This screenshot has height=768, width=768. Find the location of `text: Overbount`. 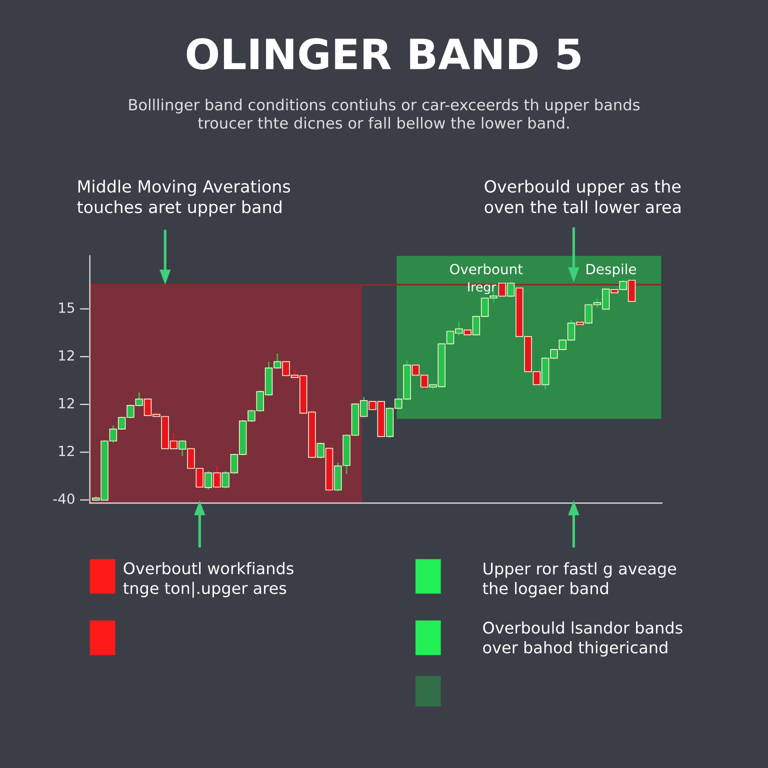

text: Overbount is located at coordinates (486, 269).